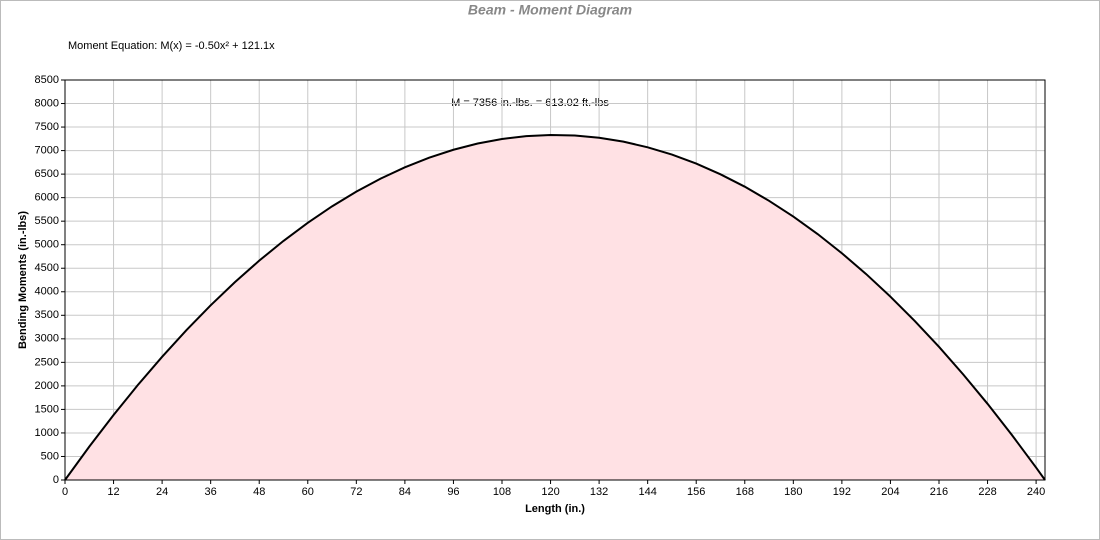  I want to click on y-tick-label: 4000, so click(47, 292).